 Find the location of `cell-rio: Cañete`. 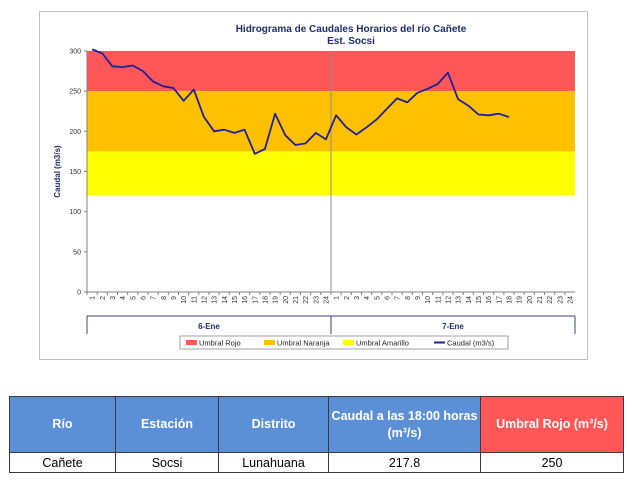

cell-rio: Cañete is located at coordinates (62, 462).